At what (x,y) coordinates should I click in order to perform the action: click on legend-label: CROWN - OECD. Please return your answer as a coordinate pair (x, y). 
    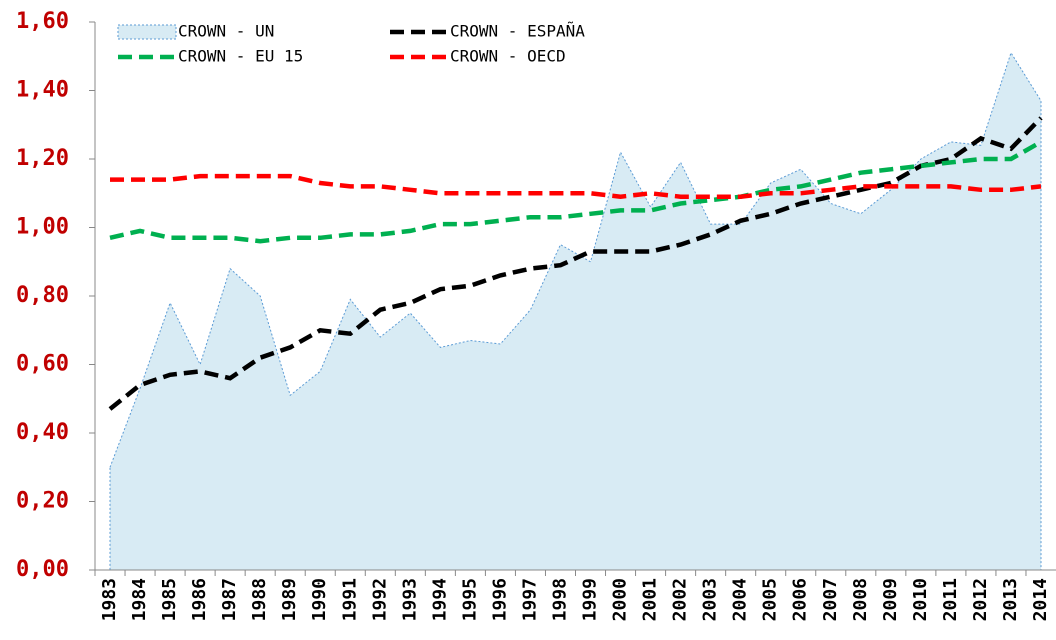
    Looking at the image, I should click on (508, 56).